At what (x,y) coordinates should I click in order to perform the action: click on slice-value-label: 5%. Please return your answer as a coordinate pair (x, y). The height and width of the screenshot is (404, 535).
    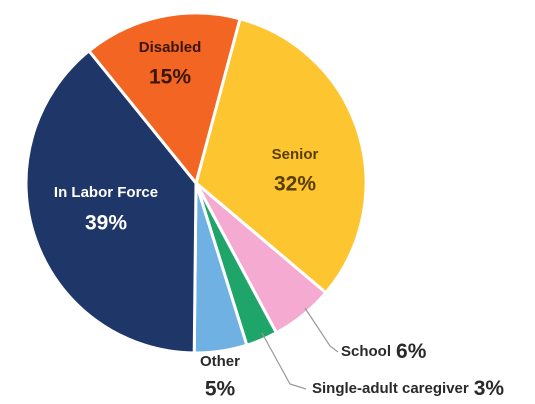
    Looking at the image, I should click on (220, 389).